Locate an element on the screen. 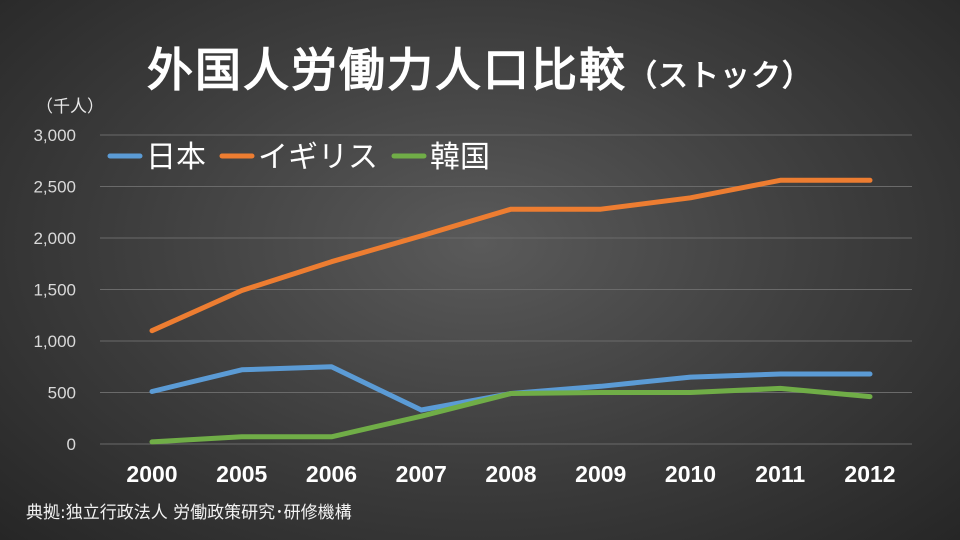  y-tick-label: 0 is located at coordinates (71, 444).